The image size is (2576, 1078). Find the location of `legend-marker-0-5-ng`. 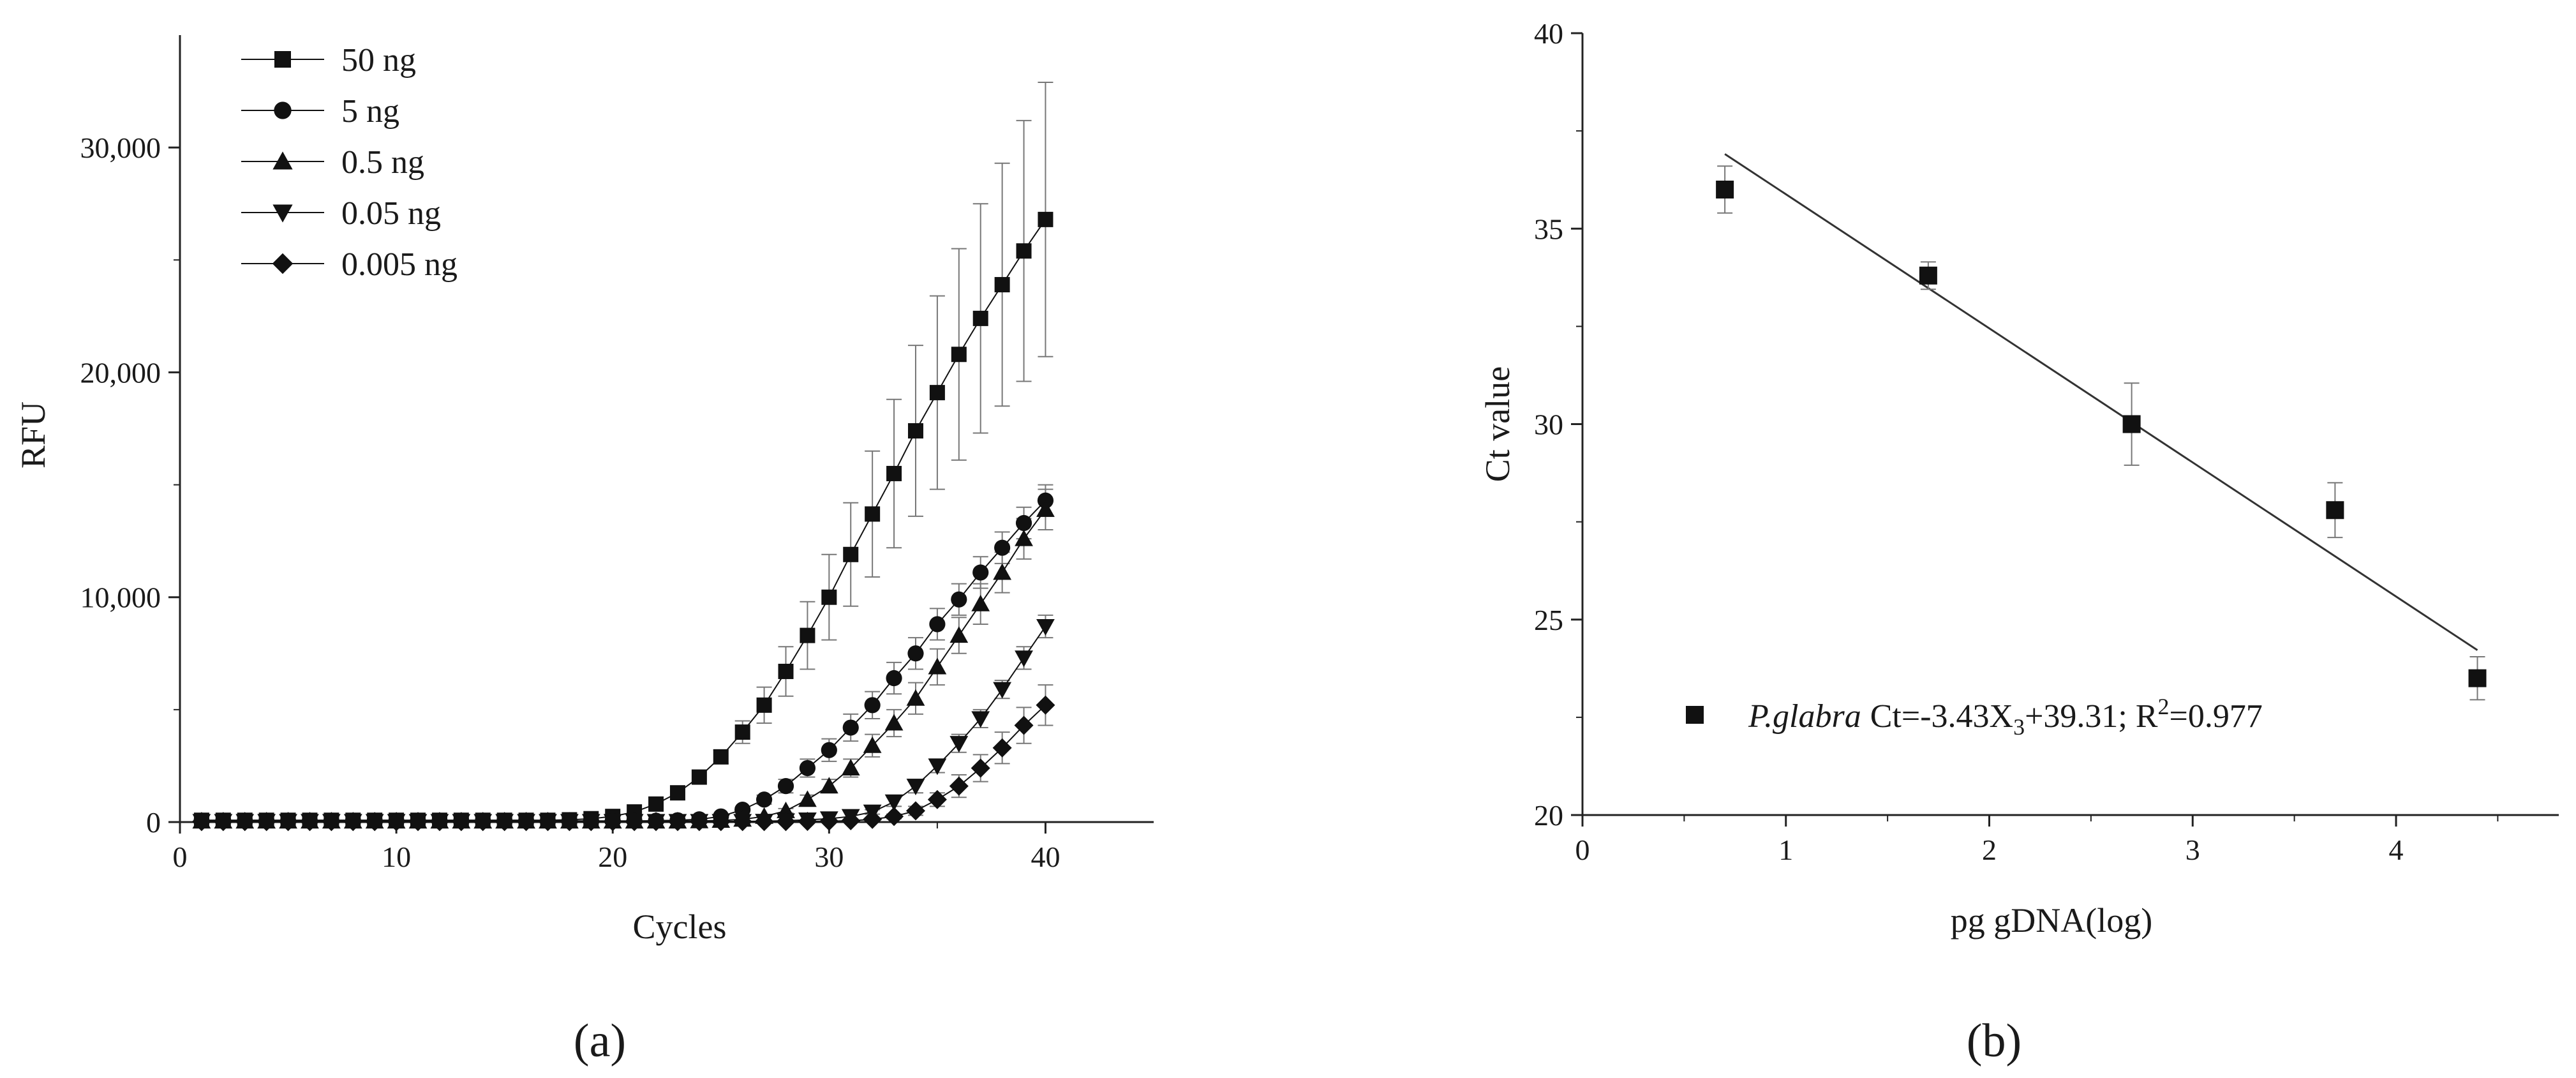

legend-marker-0-5-ng is located at coordinates (282, 160).